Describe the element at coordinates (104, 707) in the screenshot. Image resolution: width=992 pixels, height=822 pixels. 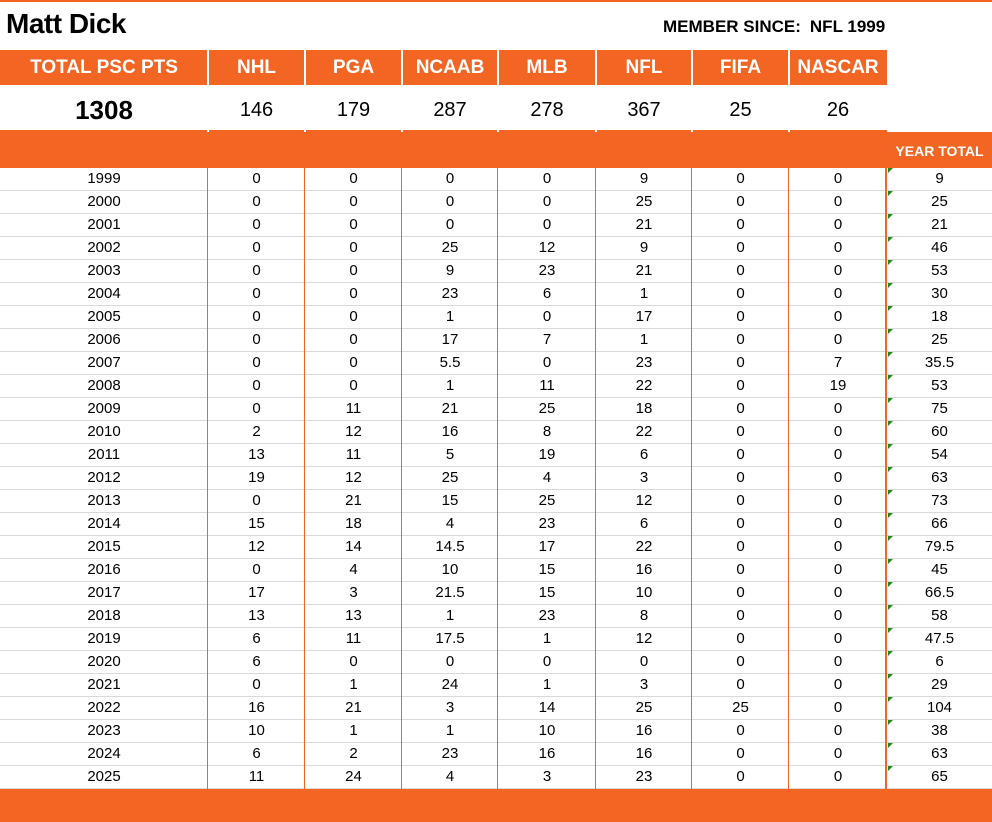
I see `cell-year: 2022` at that location.